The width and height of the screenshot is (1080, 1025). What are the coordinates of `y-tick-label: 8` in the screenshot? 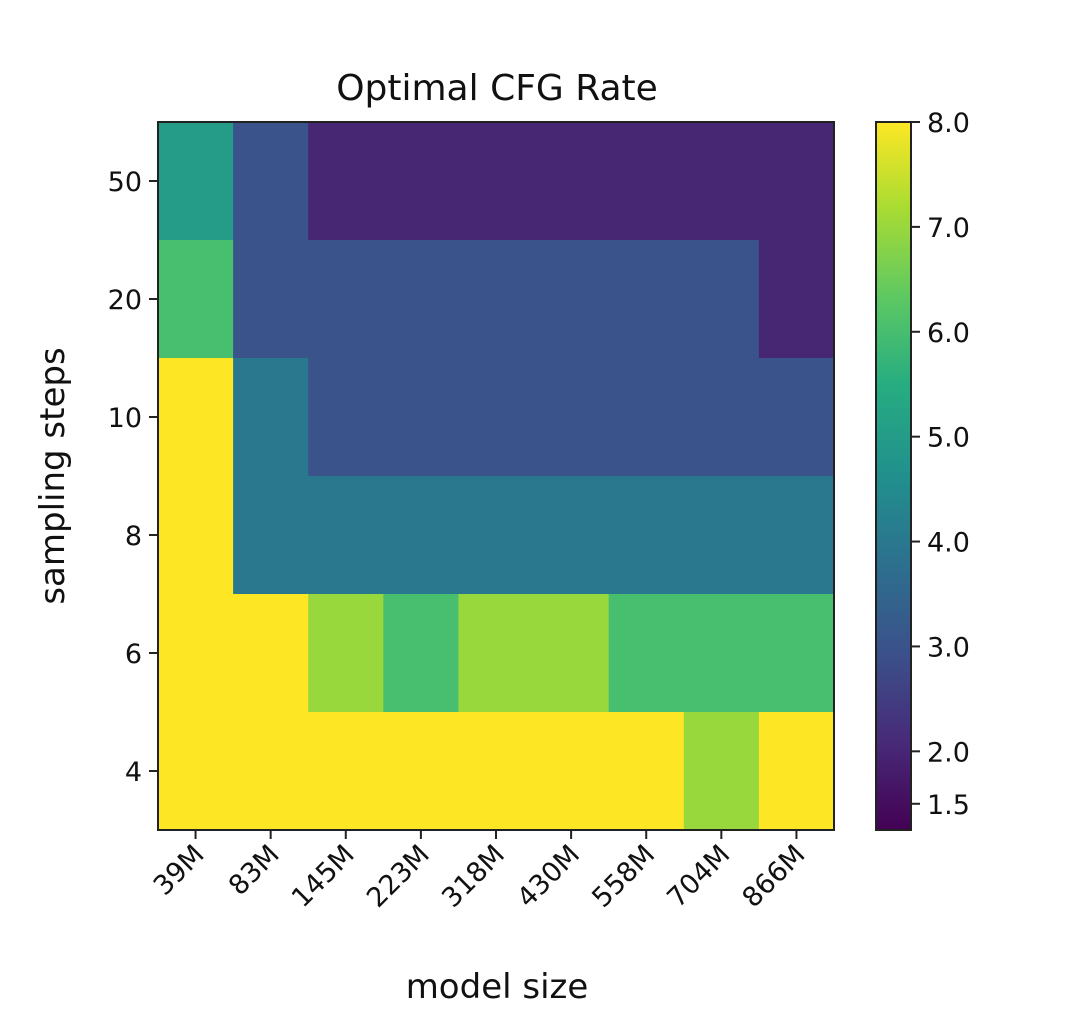 It's located at (133, 536).